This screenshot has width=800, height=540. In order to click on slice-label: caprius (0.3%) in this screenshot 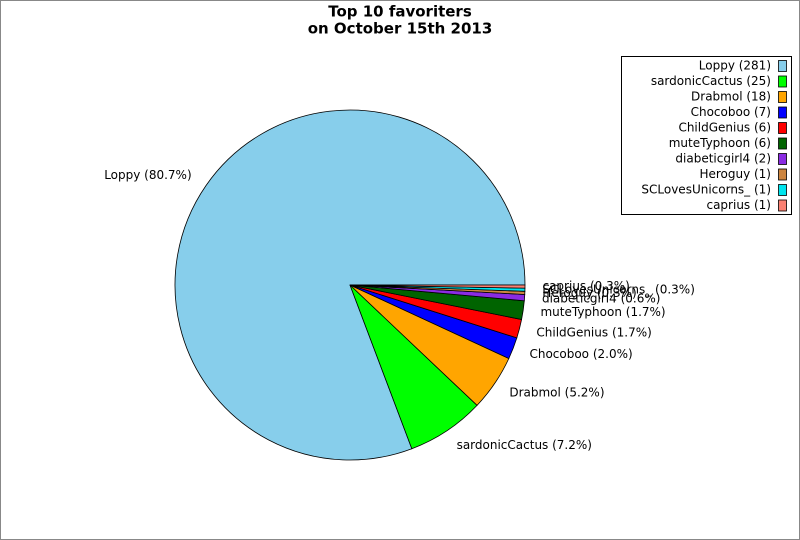, I will do `click(585, 286)`.